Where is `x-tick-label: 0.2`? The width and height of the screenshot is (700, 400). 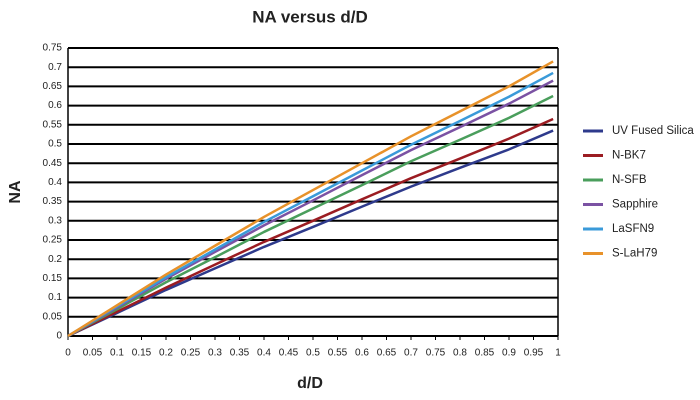
x-tick-label: 0.2 is located at coordinates (166, 353).